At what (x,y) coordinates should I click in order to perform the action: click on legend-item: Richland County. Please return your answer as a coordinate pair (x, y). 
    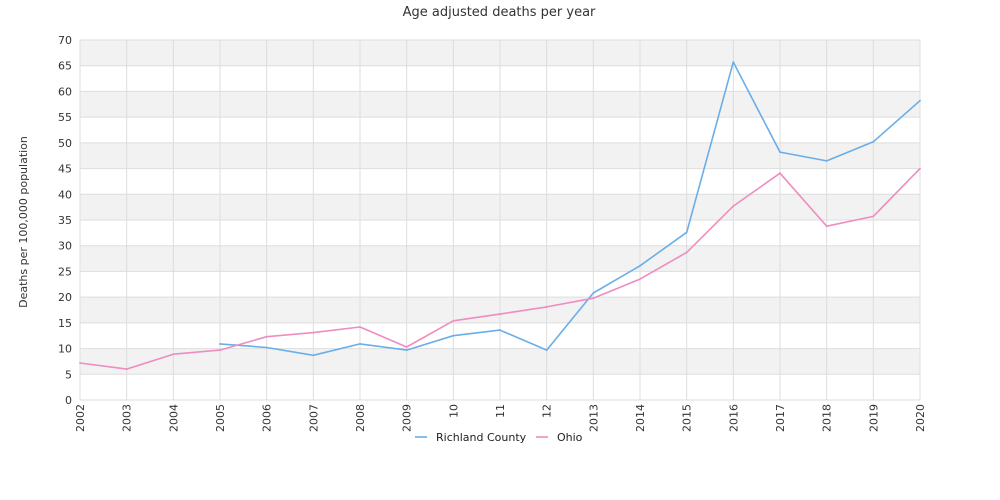
    Looking at the image, I should click on (471, 437).